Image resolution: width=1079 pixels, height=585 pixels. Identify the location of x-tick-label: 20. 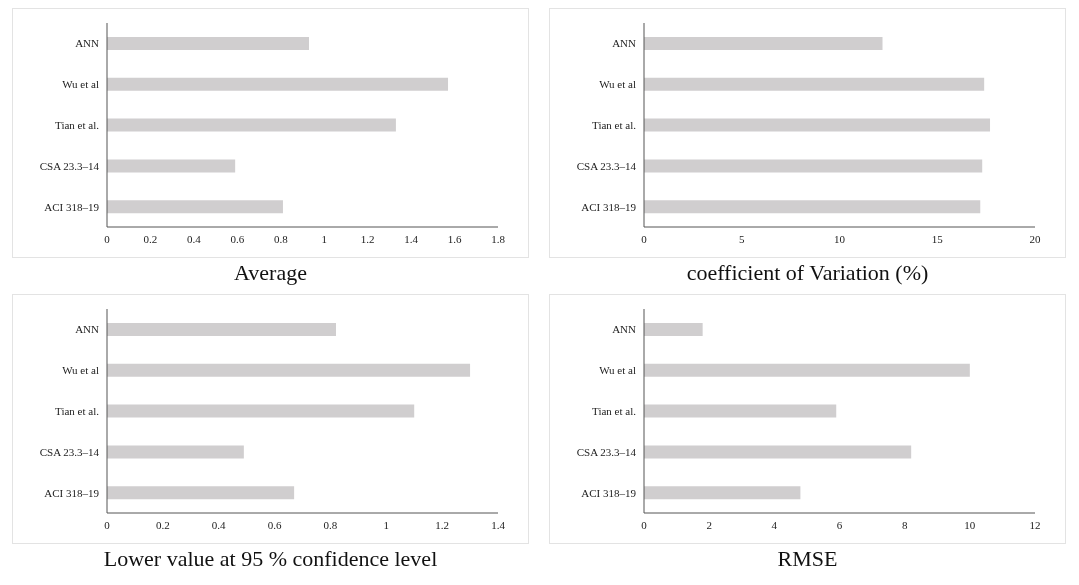
(1035, 238).